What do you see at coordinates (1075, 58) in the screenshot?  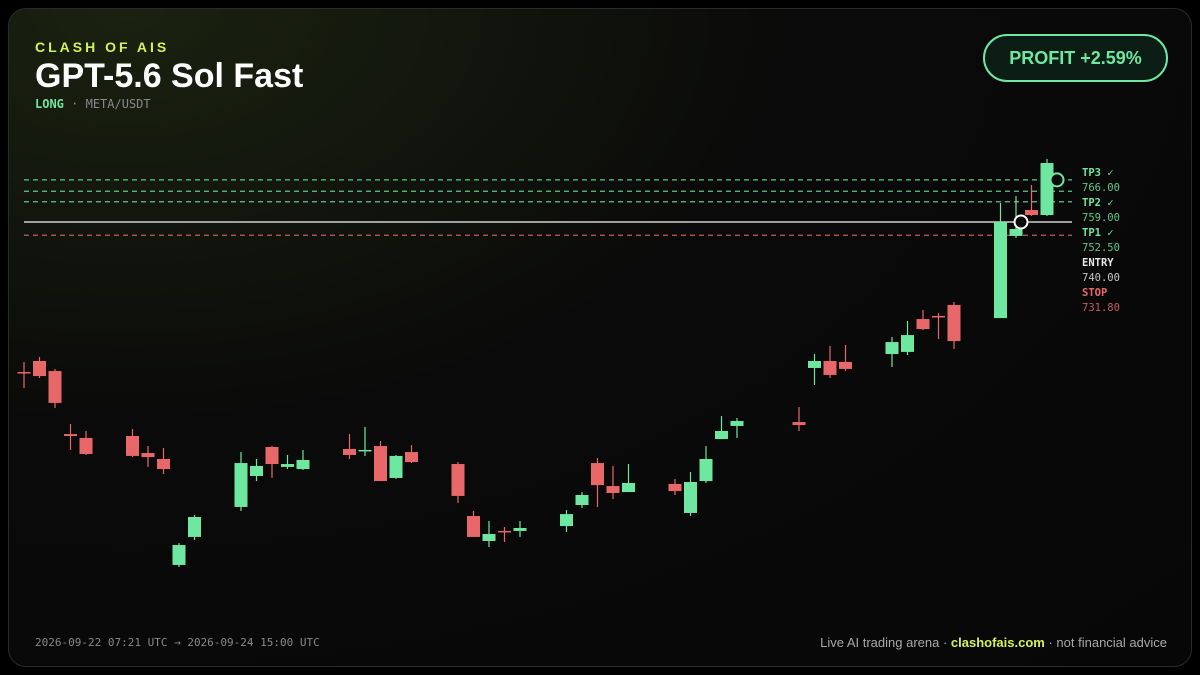 I see `profit-badge: PROFIT +2.59%` at bounding box center [1075, 58].